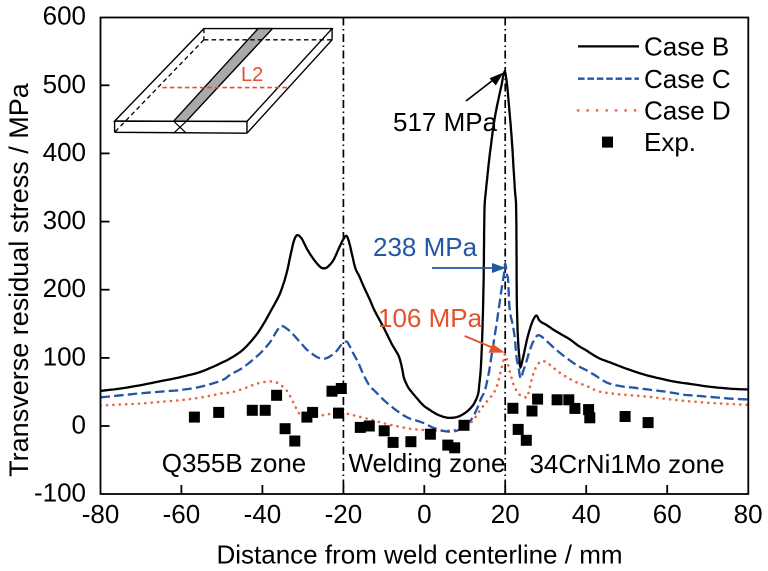 The width and height of the screenshot is (768, 571). Describe the element at coordinates (425, 247) in the screenshot. I see `svg-text: 238 MPa` at that location.